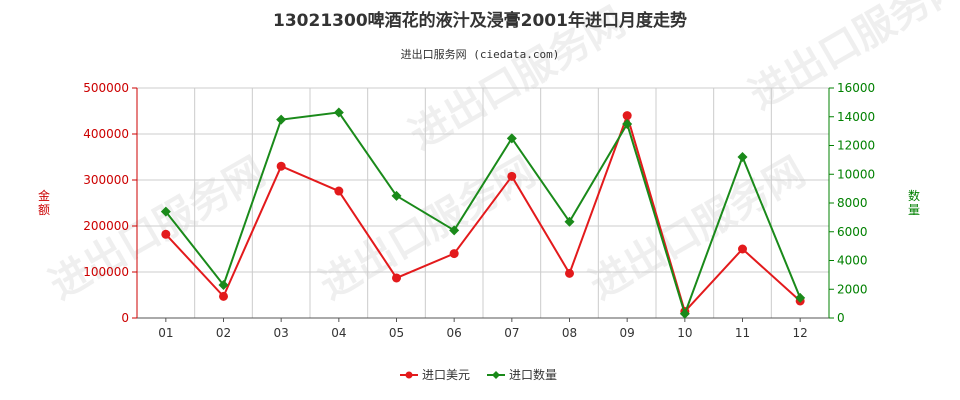 The image size is (960, 400). Describe the element at coordinates (856, 174) in the screenshot. I see `y-right-tick-label: 10000` at that location.